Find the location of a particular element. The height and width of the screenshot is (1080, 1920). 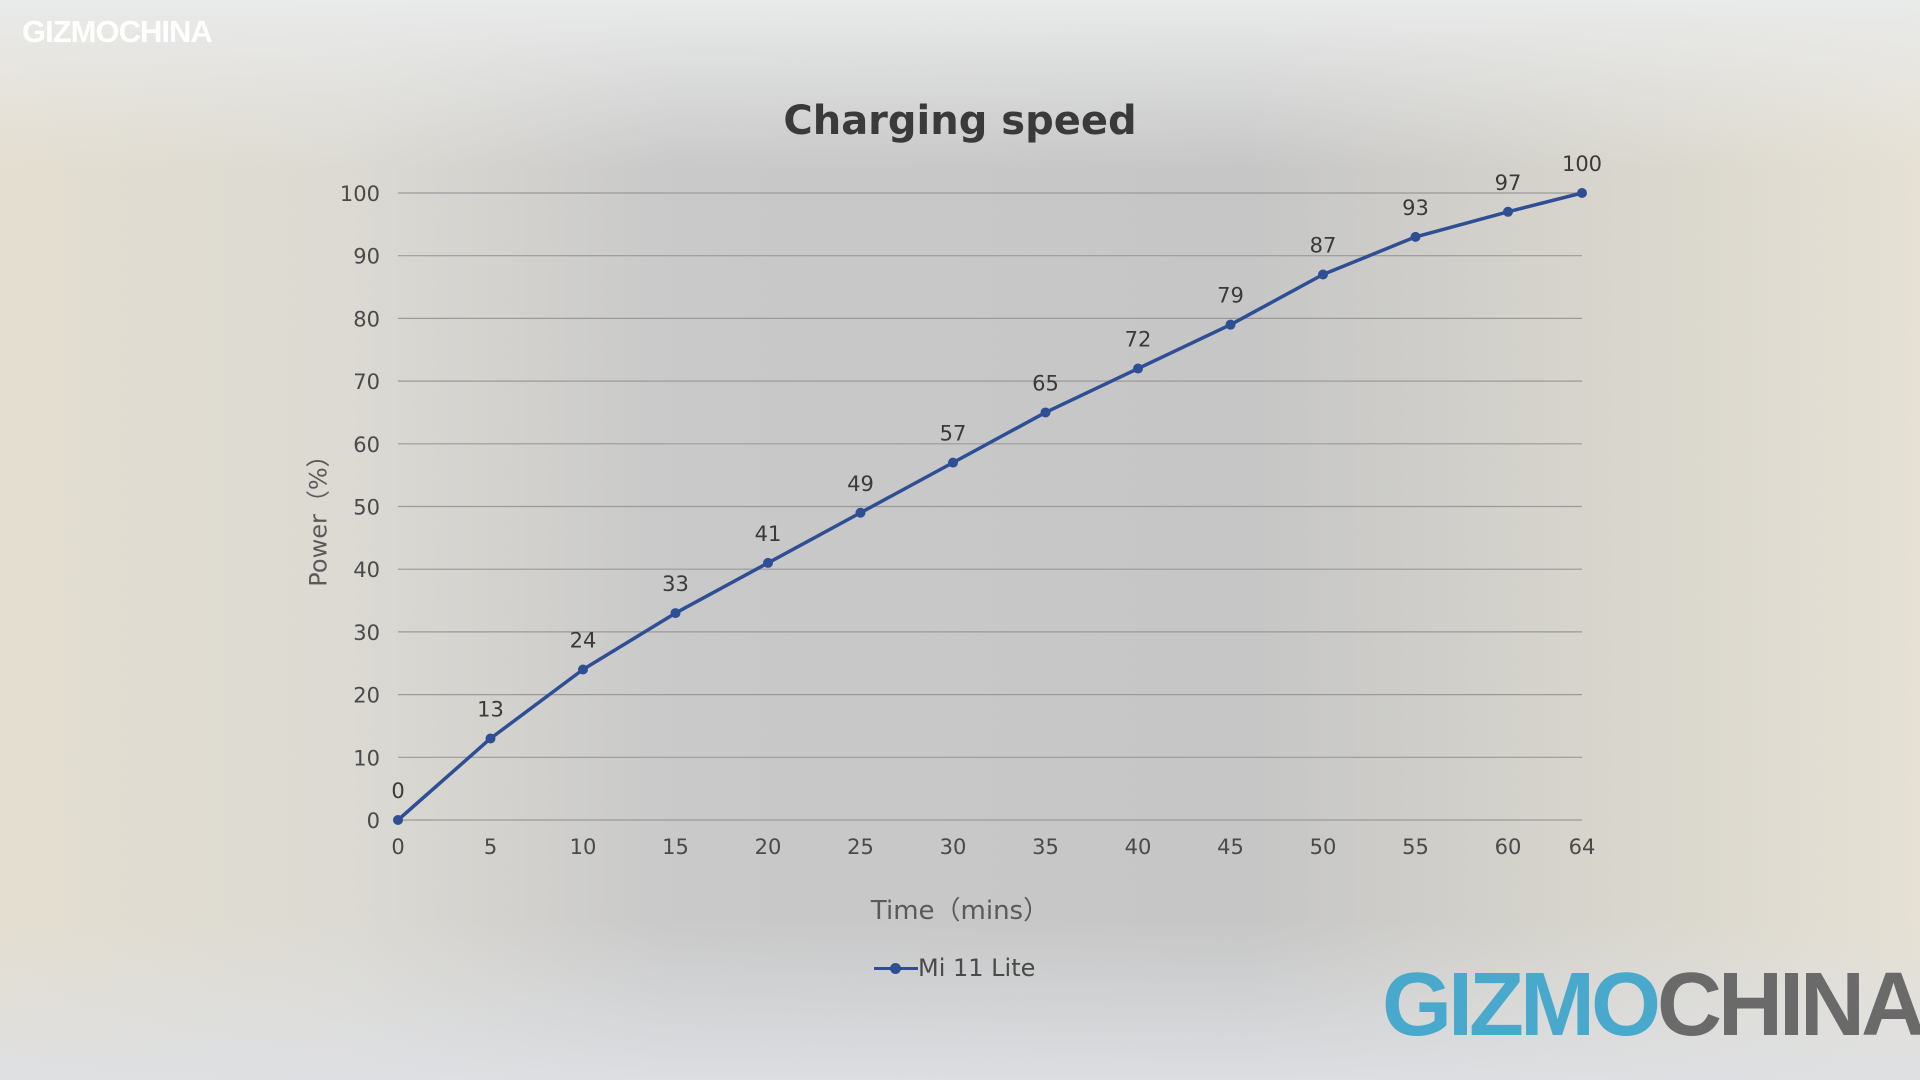

x-tick-label: 55 is located at coordinates (1415, 847).